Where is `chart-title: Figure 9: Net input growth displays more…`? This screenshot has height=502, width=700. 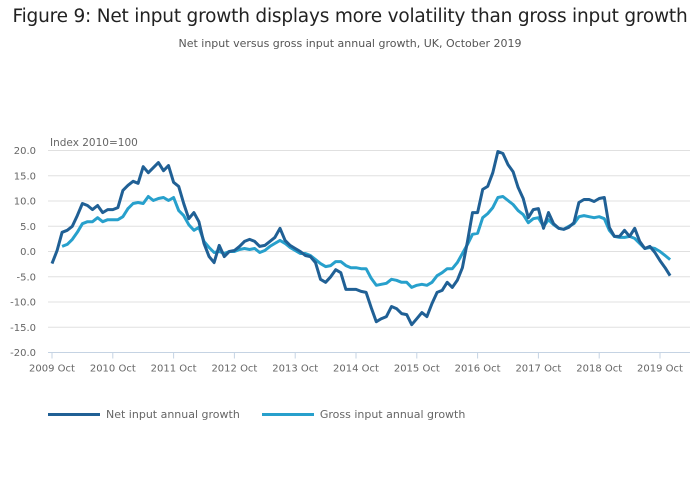
chart-title: Figure 9: Net input growth displays more… is located at coordinates (350, 16).